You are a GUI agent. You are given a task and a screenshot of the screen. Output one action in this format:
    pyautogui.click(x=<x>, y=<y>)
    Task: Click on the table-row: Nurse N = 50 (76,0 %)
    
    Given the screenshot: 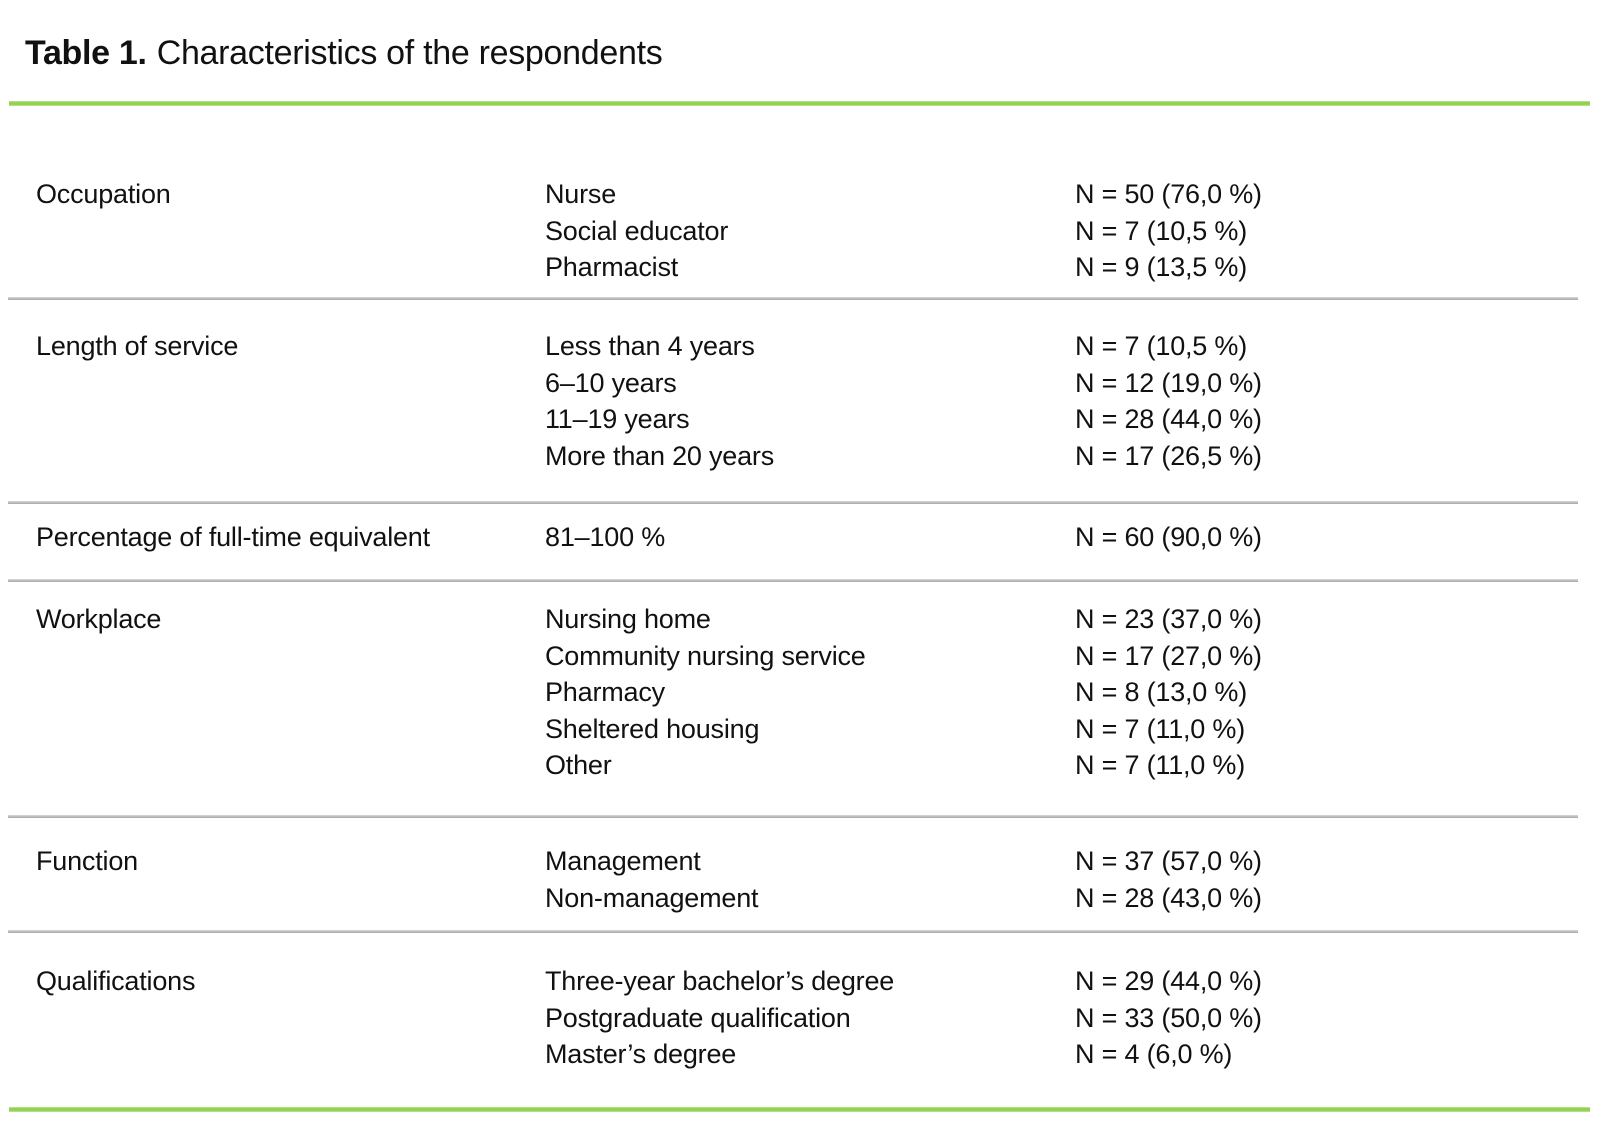 What is the action you would take?
    pyautogui.click(x=1060, y=194)
    